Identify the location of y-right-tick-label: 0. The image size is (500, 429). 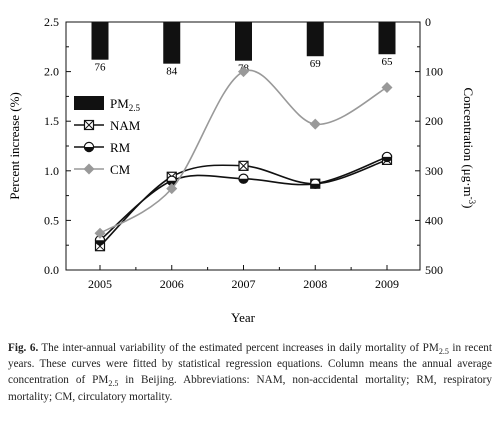
(428, 22).